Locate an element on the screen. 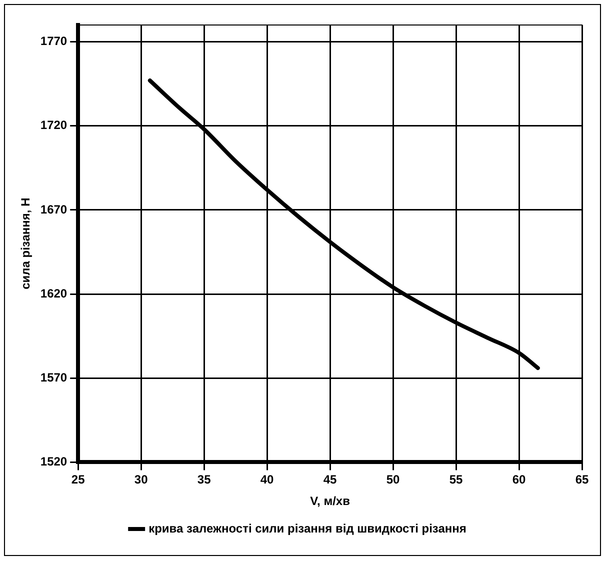 This screenshot has height=562, width=607. x-tick-label: 40 is located at coordinates (267, 479).